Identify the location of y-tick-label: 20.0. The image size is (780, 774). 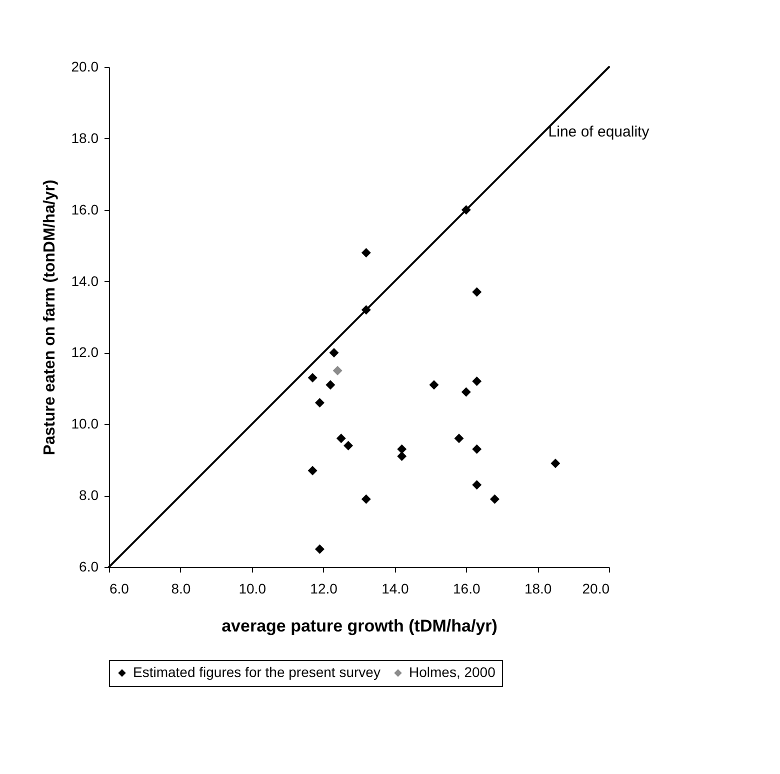
(85, 66).